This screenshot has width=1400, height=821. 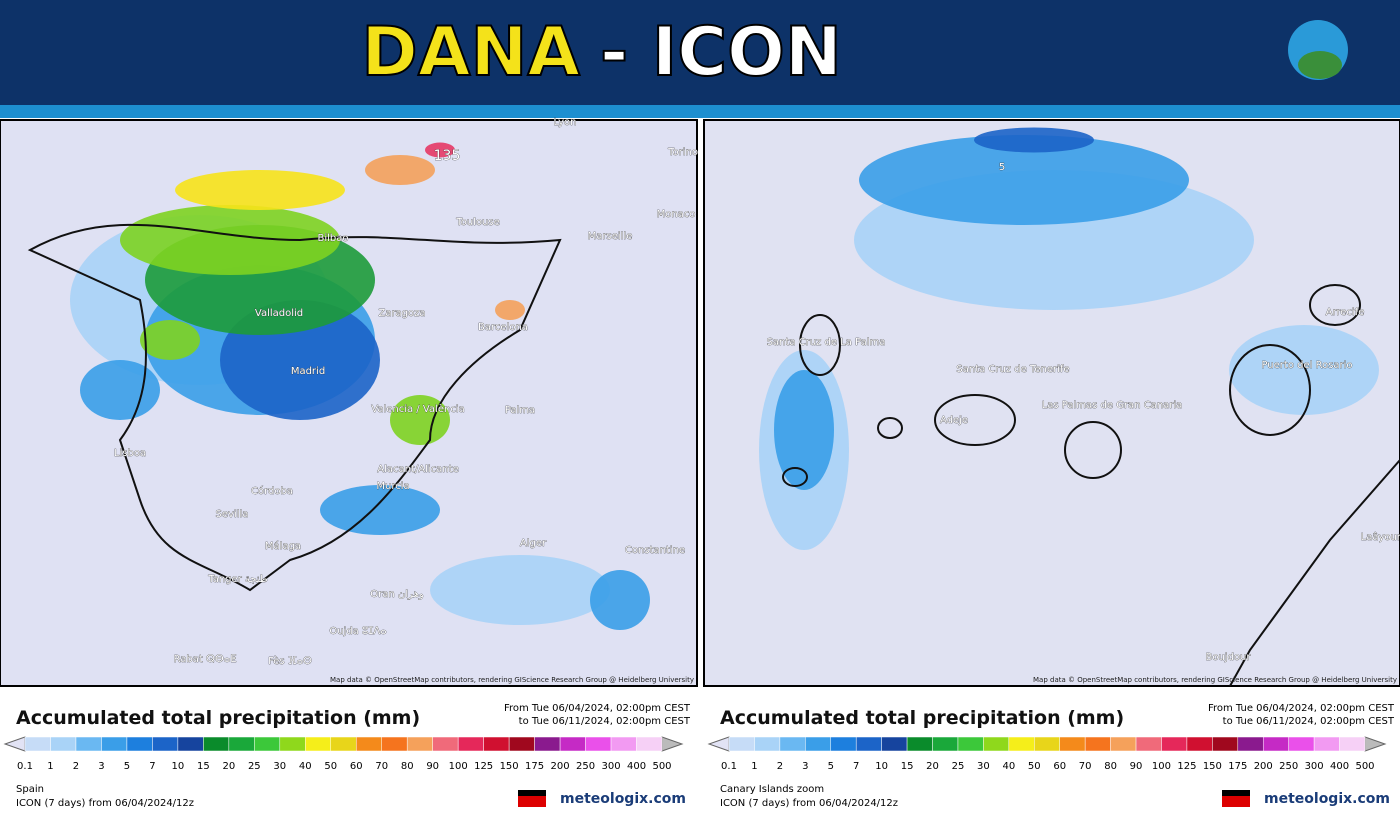 What do you see at coordinates (272, 491) in the screenshot?
I see `city-label: Córdoba` at bounding box center [272, 491].